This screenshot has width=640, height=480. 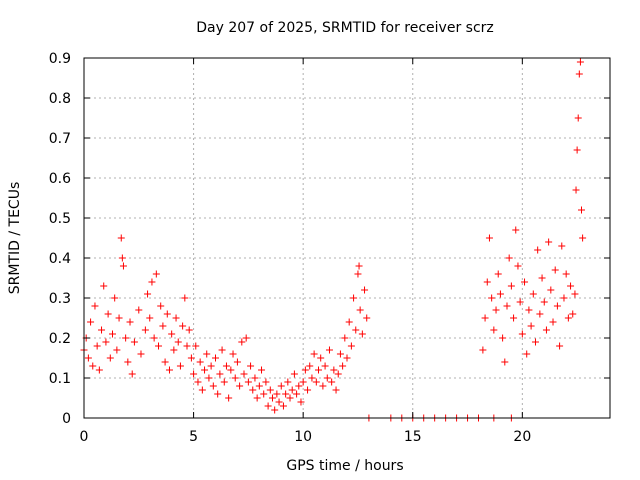 What do you see at coordinates (522, 437) in the screenshot?
I see `x-tick-label: 20` at bounding box center [522, 437].